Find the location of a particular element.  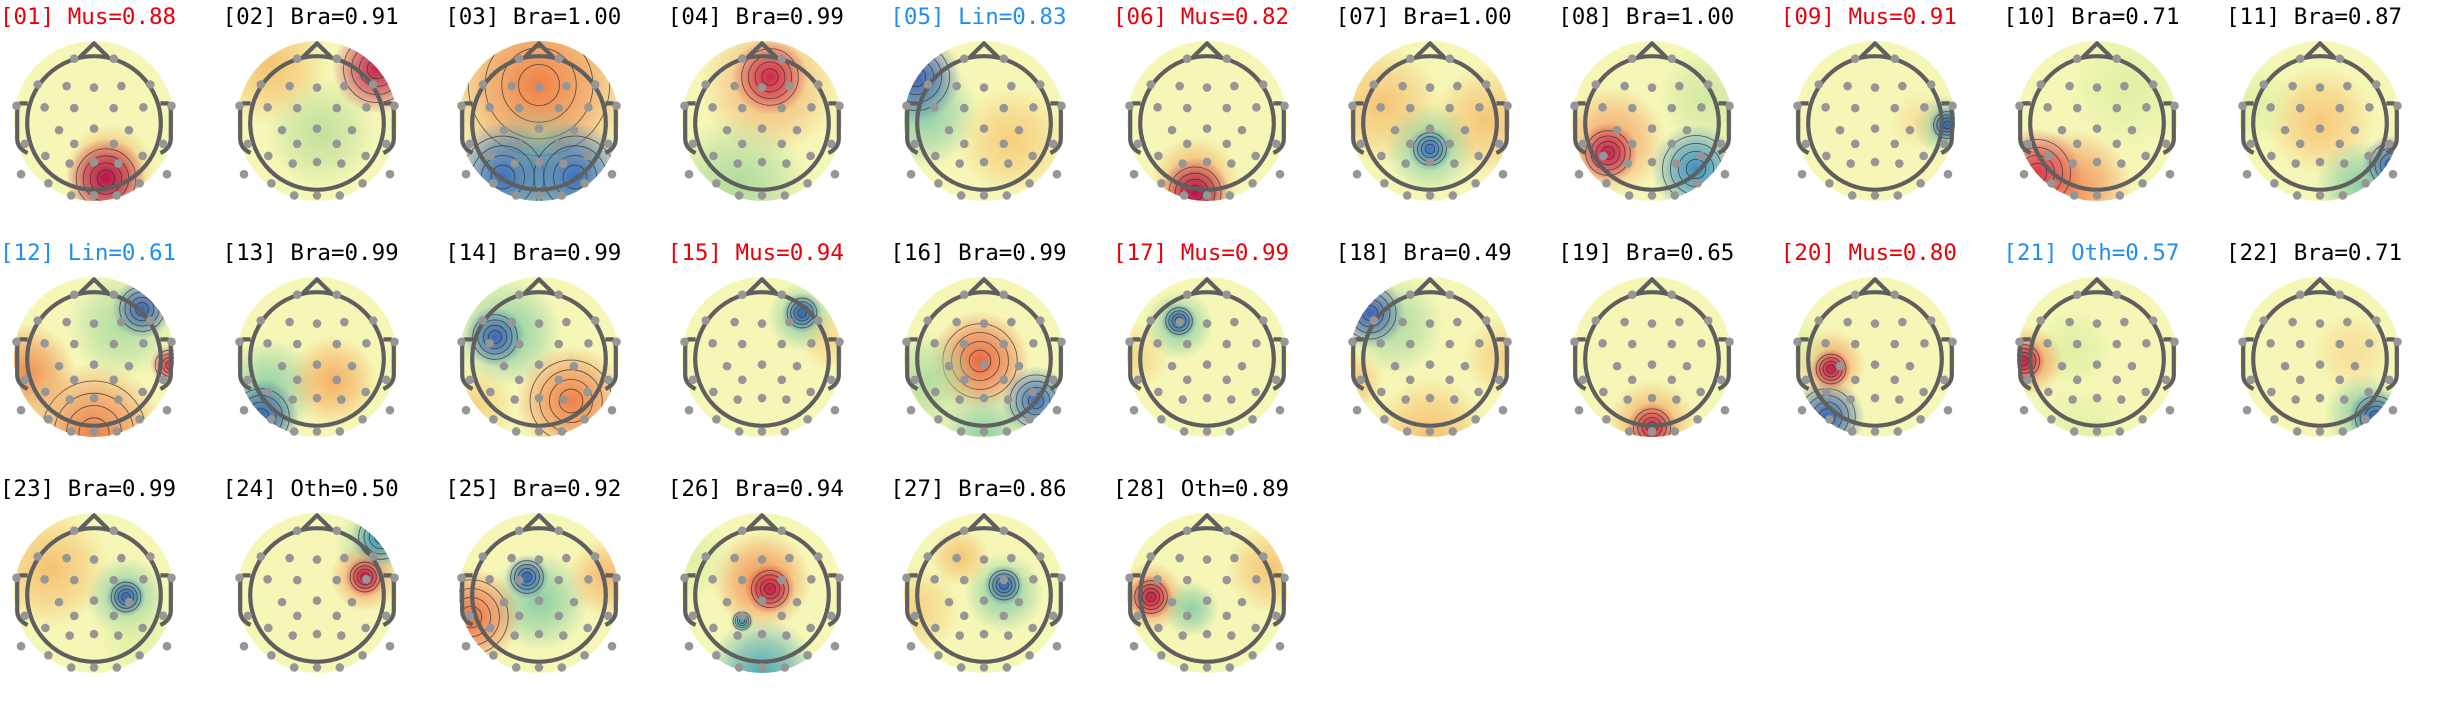

component-cell: [02] Bra=0.91 is located at coordinates (334, 118).